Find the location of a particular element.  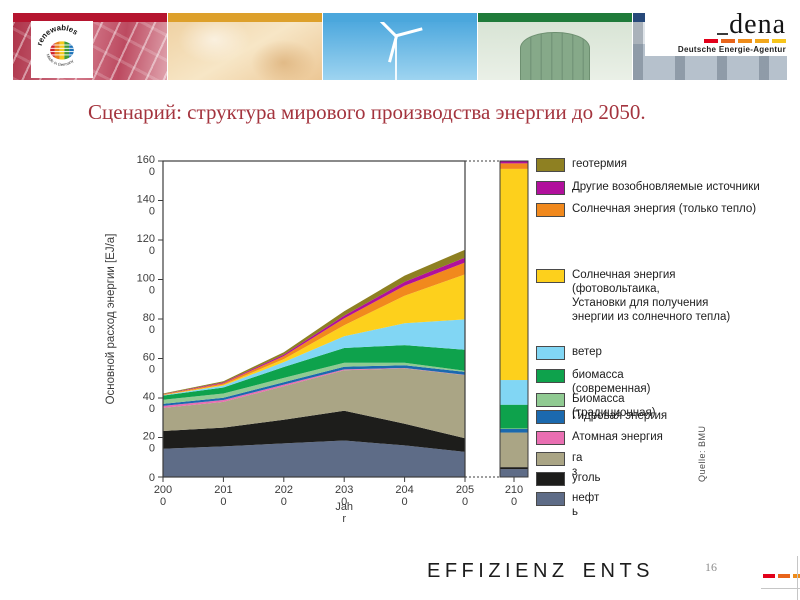

legend-item: Солнечная энергия (только тепло) is located at coordinates (646, 209).